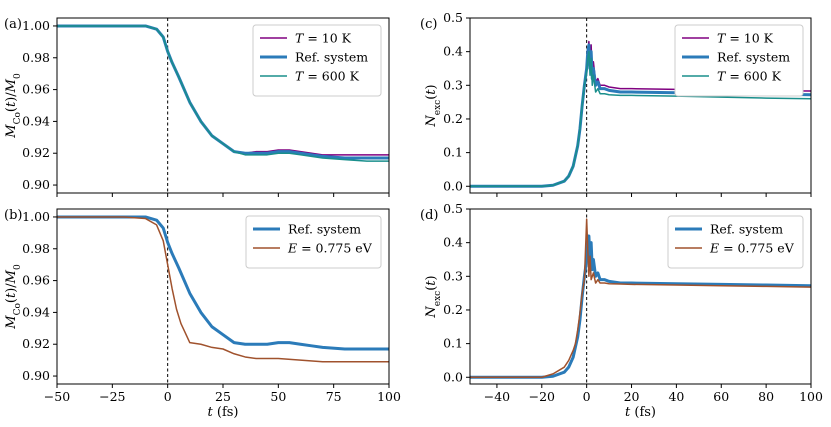 The image size is (831, 427). I want to click on x-tick-label: 40, so click(676, 396).